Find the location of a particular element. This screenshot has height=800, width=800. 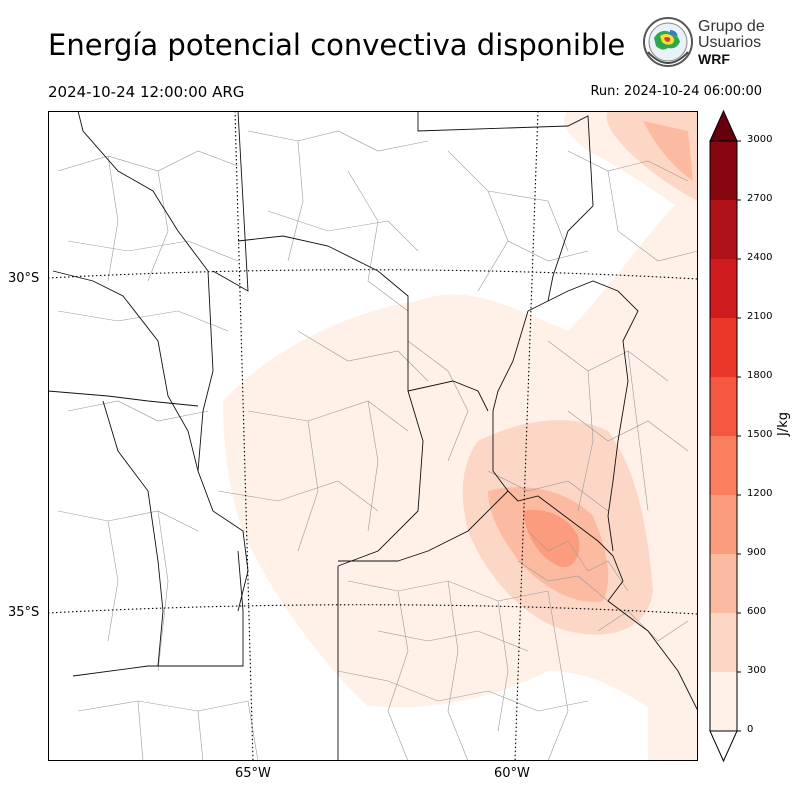

lat-label-30s: 30°S is located at coordinates (24, 278).